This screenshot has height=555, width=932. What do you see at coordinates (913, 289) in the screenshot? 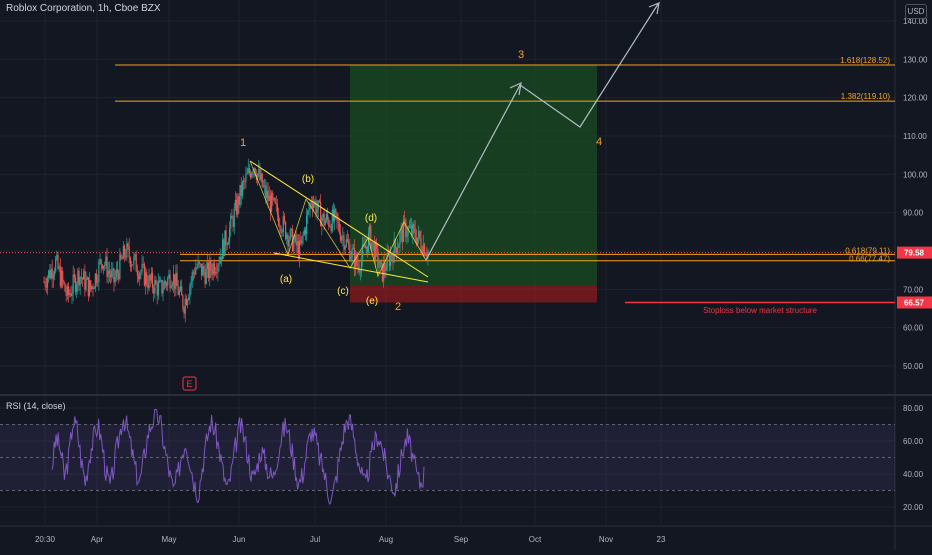
I see `price-tick-label: 70.00` at bounding box center [913, 289].